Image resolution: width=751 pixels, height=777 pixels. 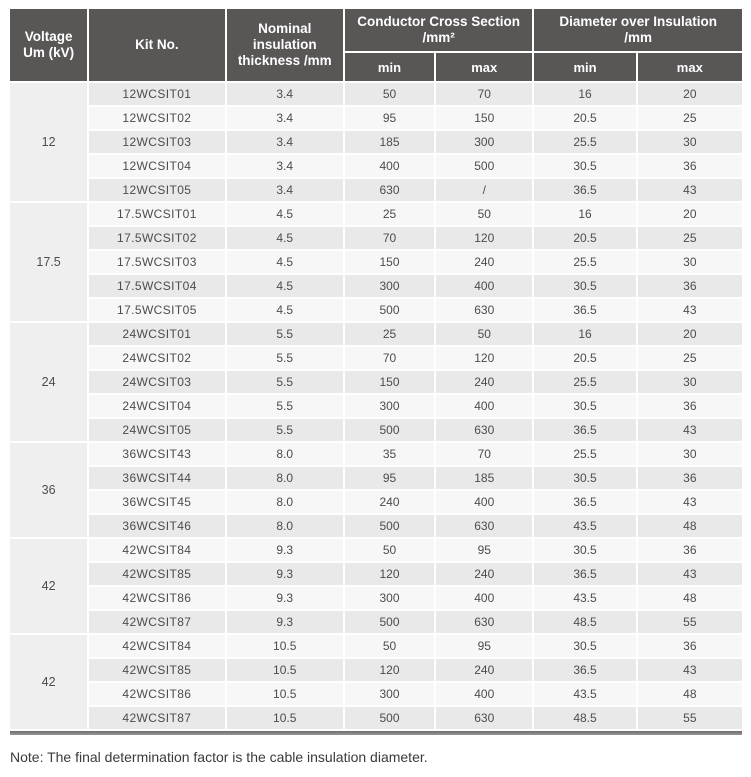 What do you see at coordinates (157, 238) in the screenshot?
I see `kit-cell: 17.5WCSIT02` at bounding box center [157, 238].